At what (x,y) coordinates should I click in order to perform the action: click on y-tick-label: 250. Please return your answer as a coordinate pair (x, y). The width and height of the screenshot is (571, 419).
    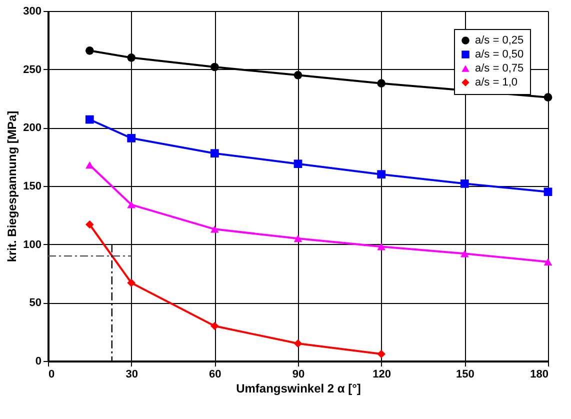
    Looking at the image, I should click on (32, 70).